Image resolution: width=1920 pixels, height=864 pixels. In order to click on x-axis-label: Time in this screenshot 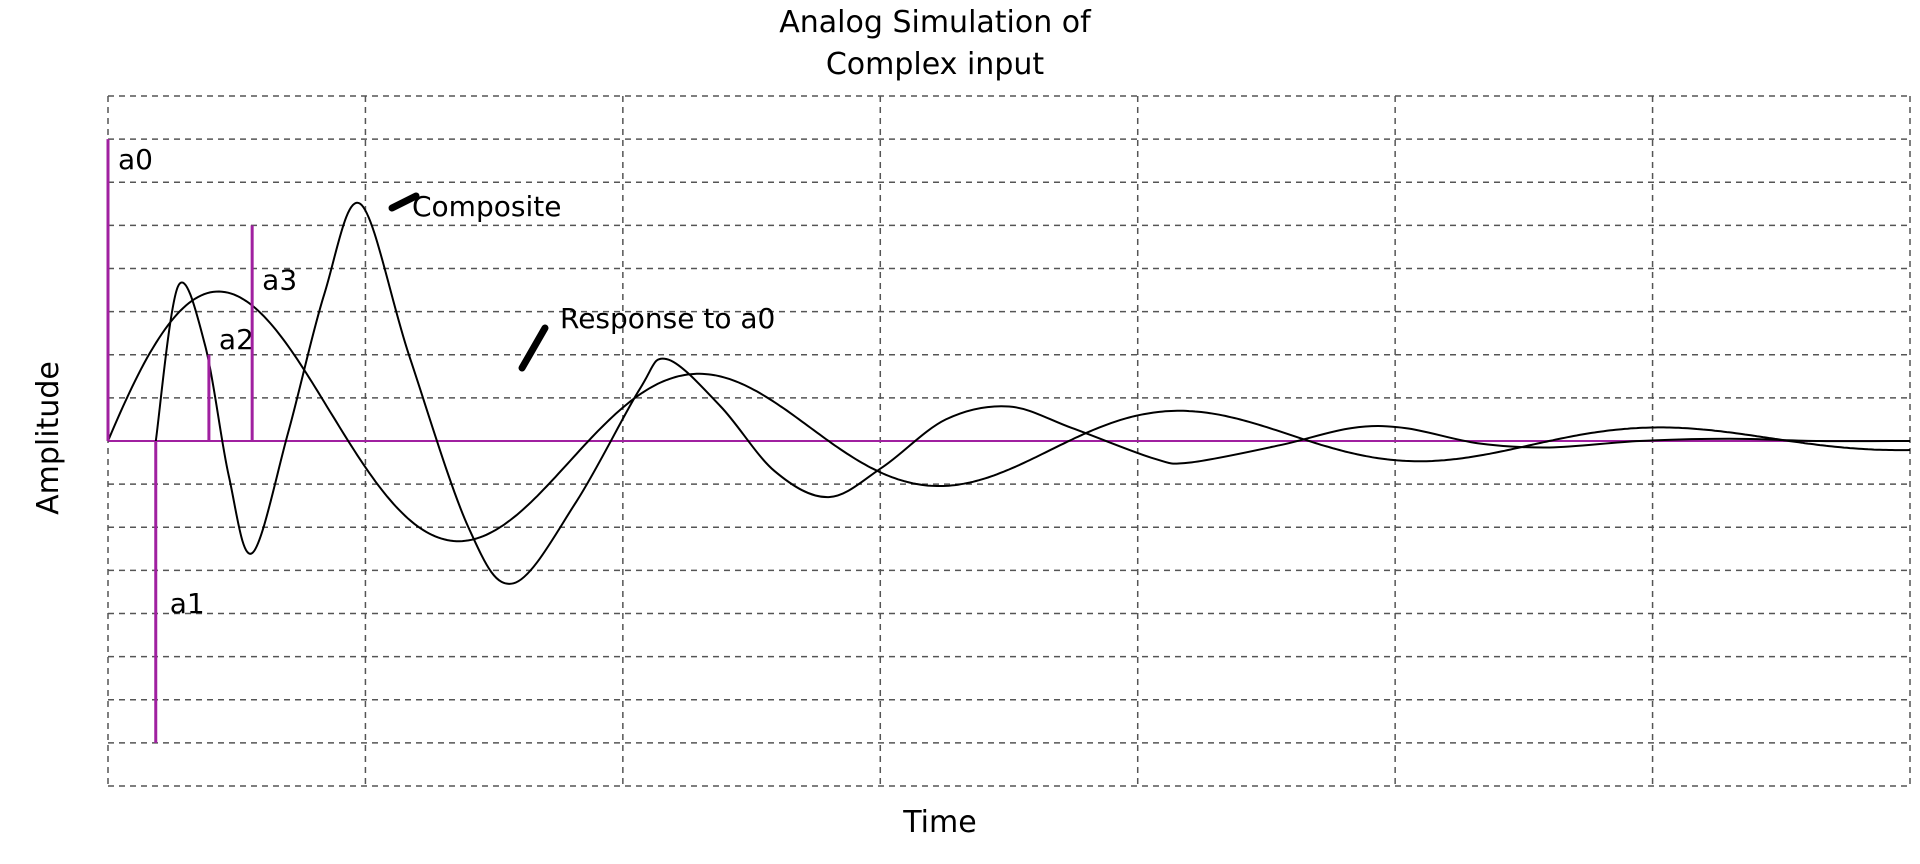, I will do `click(939, 822)`.